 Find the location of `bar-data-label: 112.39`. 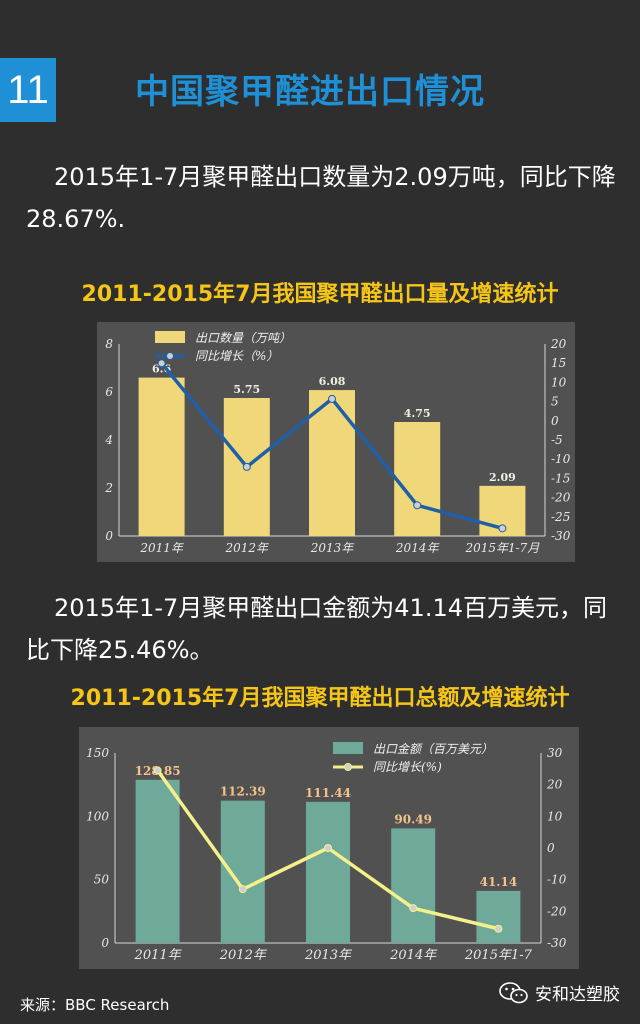

bar-data-label: 112.39 is located at coordinates (243, 792).